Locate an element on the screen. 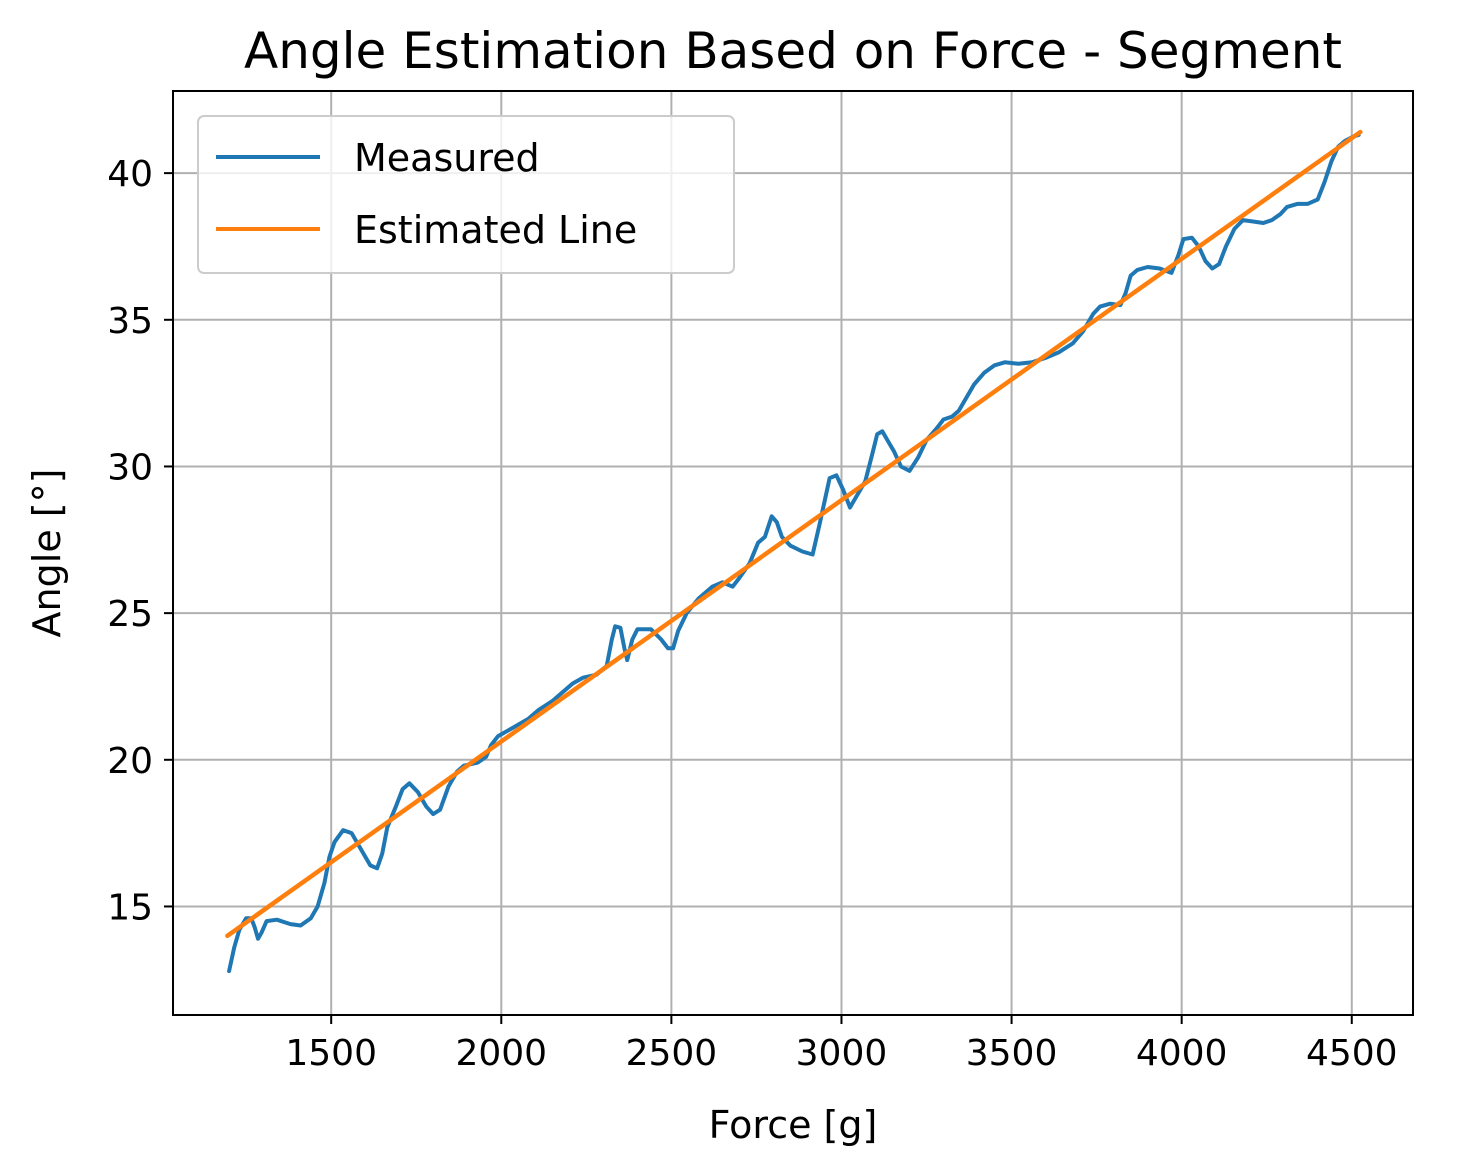 The width and height of the screenshot is (1459, 1174). x-tick-label: 1500 is located at coordinates (331, 1053).